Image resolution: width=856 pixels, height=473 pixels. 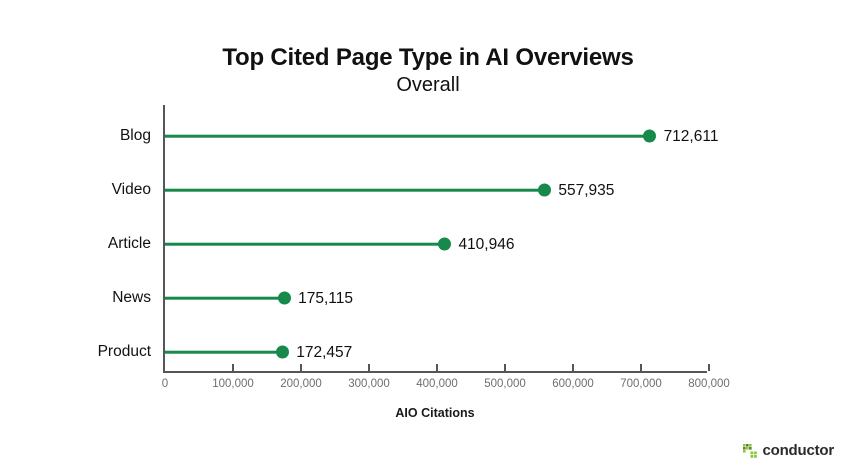 What do you see at coordinates (437, 384) in the screenshot?
I see `x-axis-tick-label: 400,000` at bounding box center [437, 384].